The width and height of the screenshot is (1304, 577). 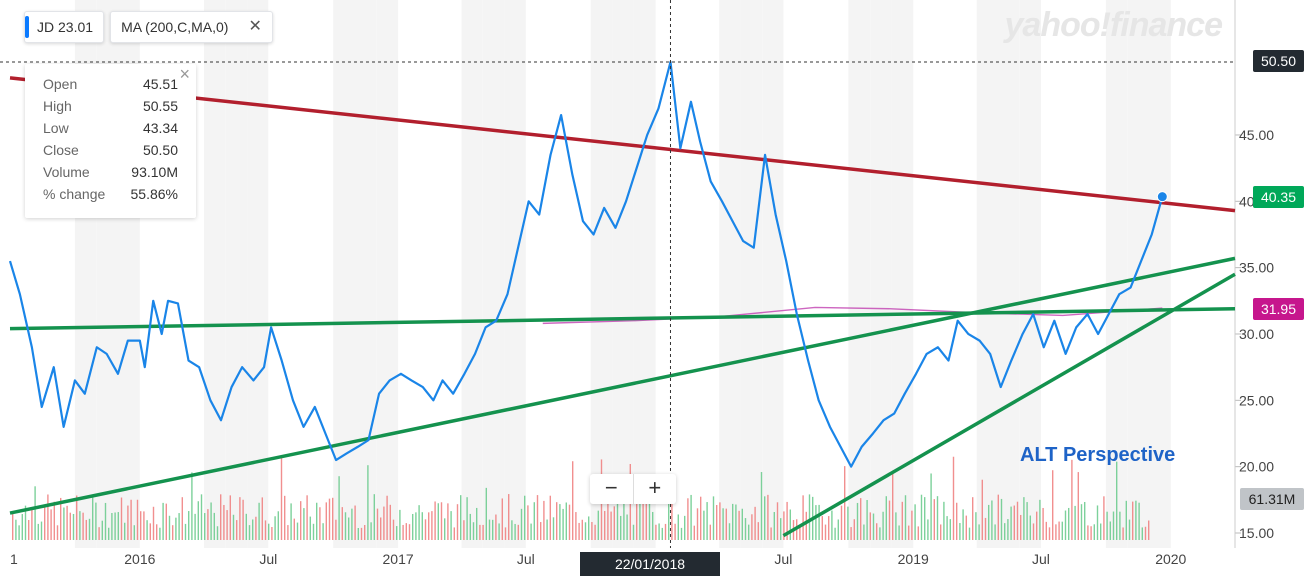 What do you see at coordinates (191, 27) in the screenshot?
I see `legend-indicator: MA (200,C,MA,0) ✕` at bounding box center [191, 27].